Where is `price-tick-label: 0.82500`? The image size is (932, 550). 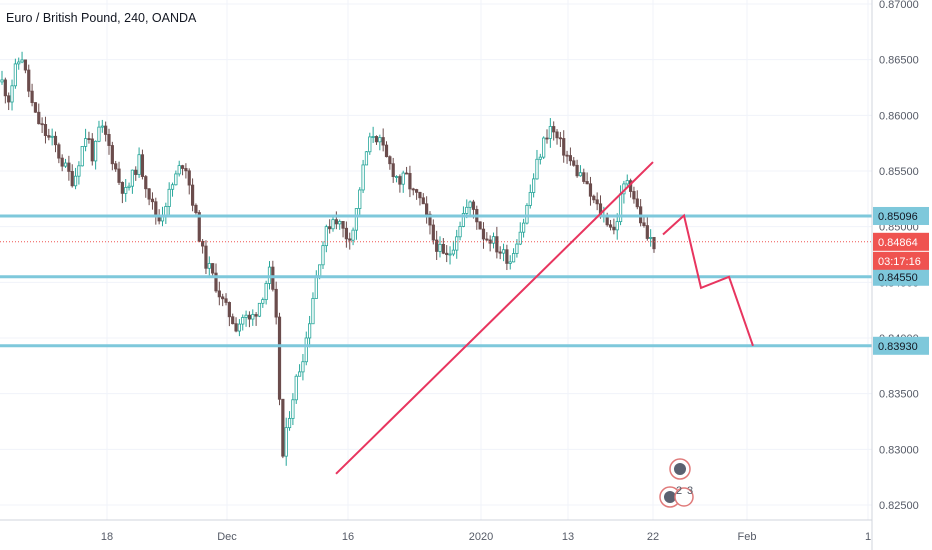
price-tick-label: 0.82500 is located at coordinates (899, 506).